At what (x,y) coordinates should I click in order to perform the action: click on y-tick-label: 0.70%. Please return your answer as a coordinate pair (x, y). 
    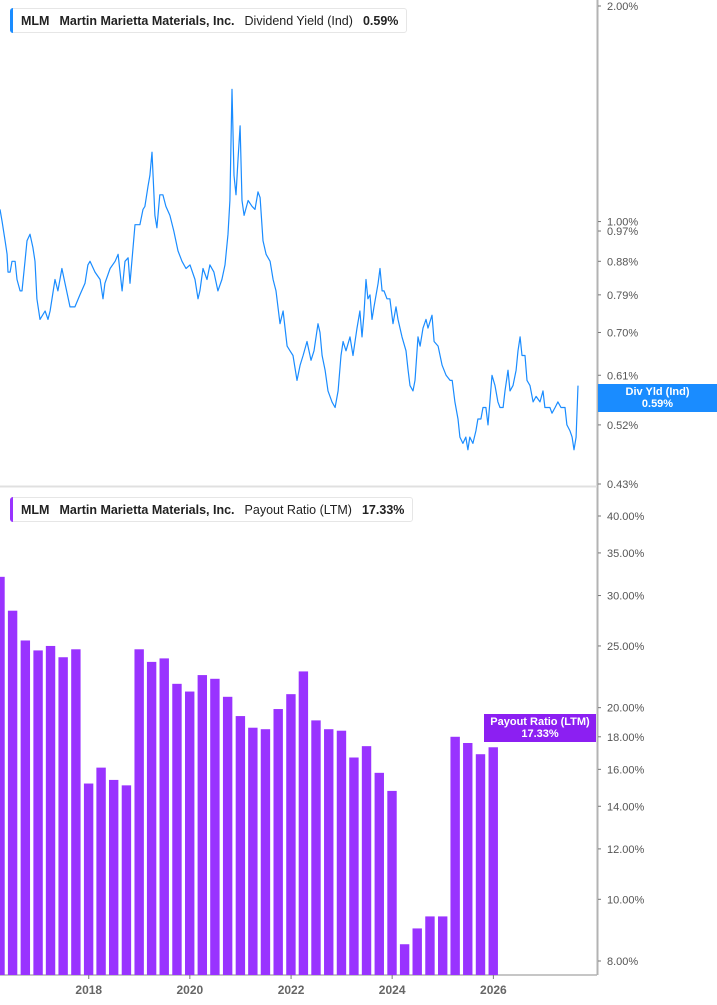
    Looking at the image, I should click on (622, 333).